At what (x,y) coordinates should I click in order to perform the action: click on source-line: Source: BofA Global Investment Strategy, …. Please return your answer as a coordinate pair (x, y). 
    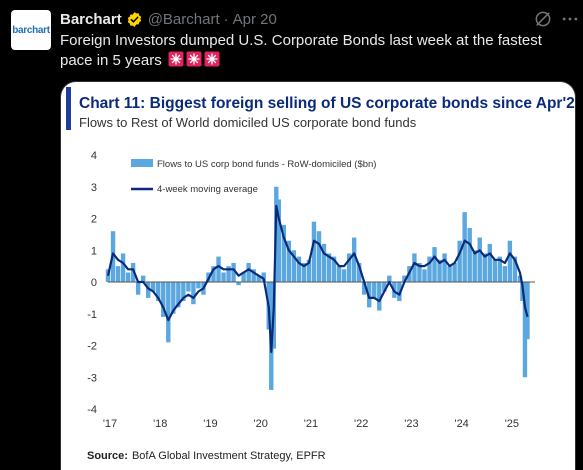
    Looking at the image, I should click on (206, 456).